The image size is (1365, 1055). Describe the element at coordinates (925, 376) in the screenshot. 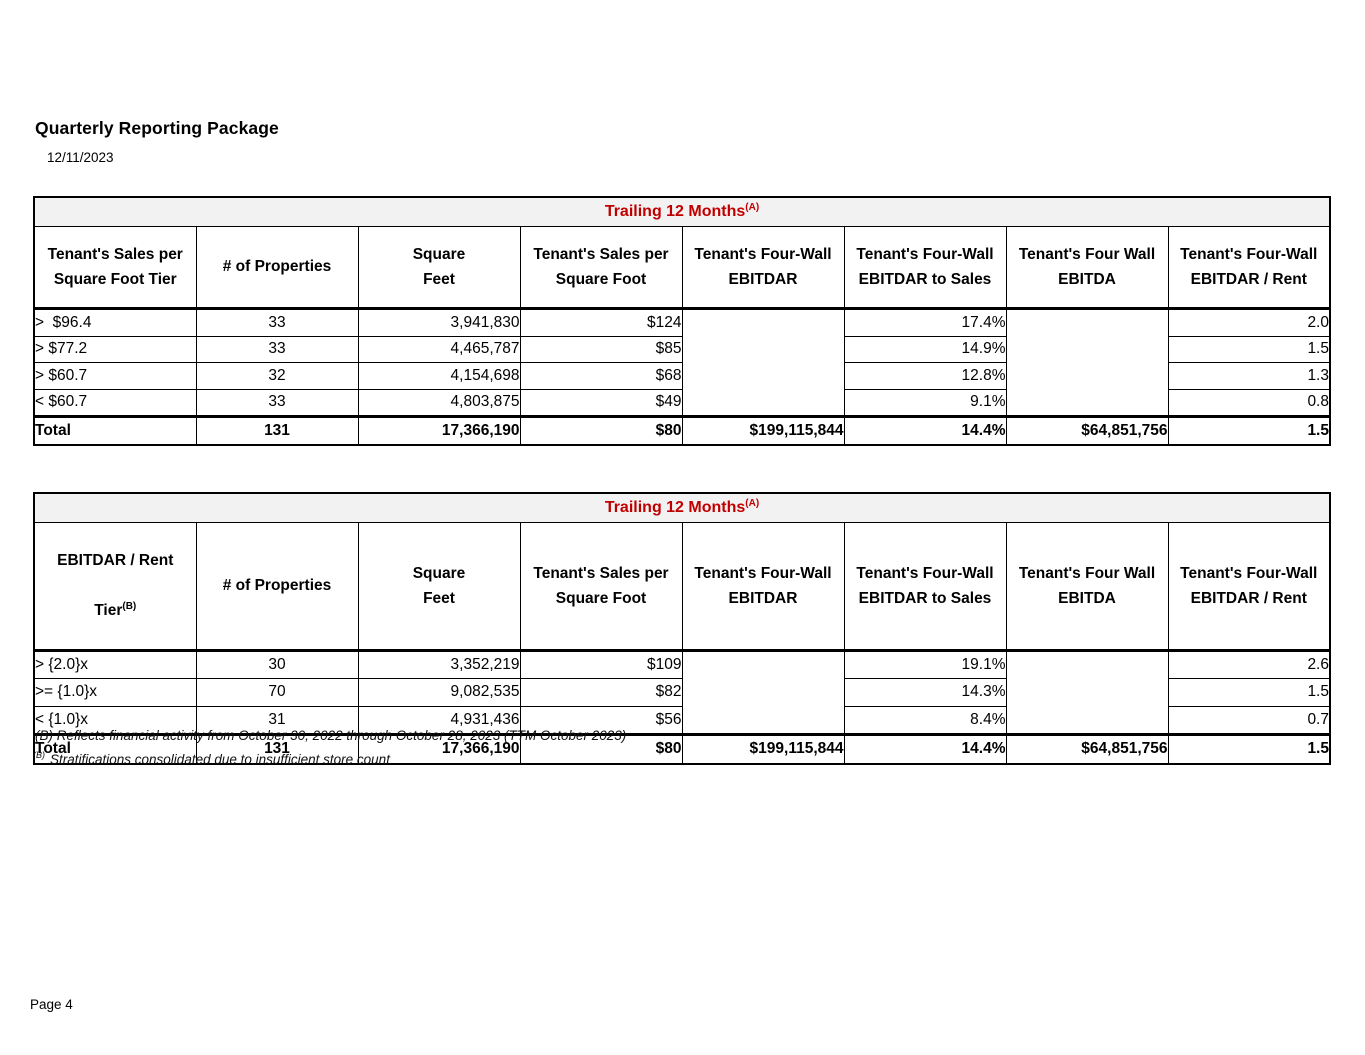

I see `ebitdar-to-sales-cell: 12.8%` at that location.